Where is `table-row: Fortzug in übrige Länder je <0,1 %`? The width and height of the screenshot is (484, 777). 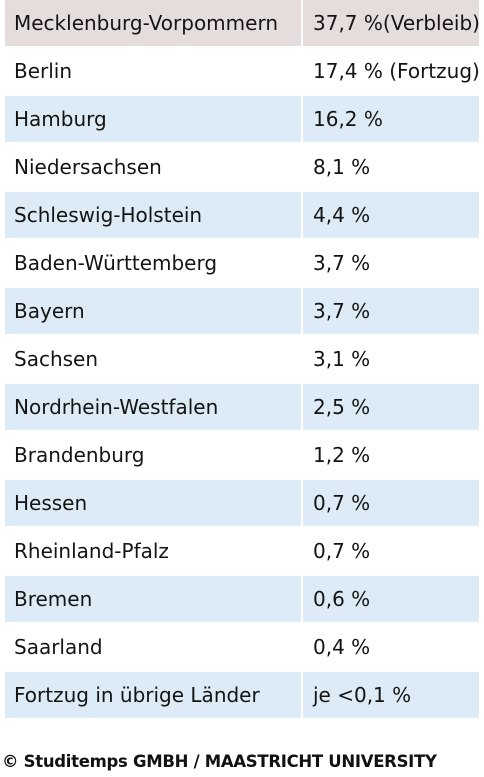 table-row: Fortzug in übrige Länder je <0,1 % is located at coordinates (242, 695).